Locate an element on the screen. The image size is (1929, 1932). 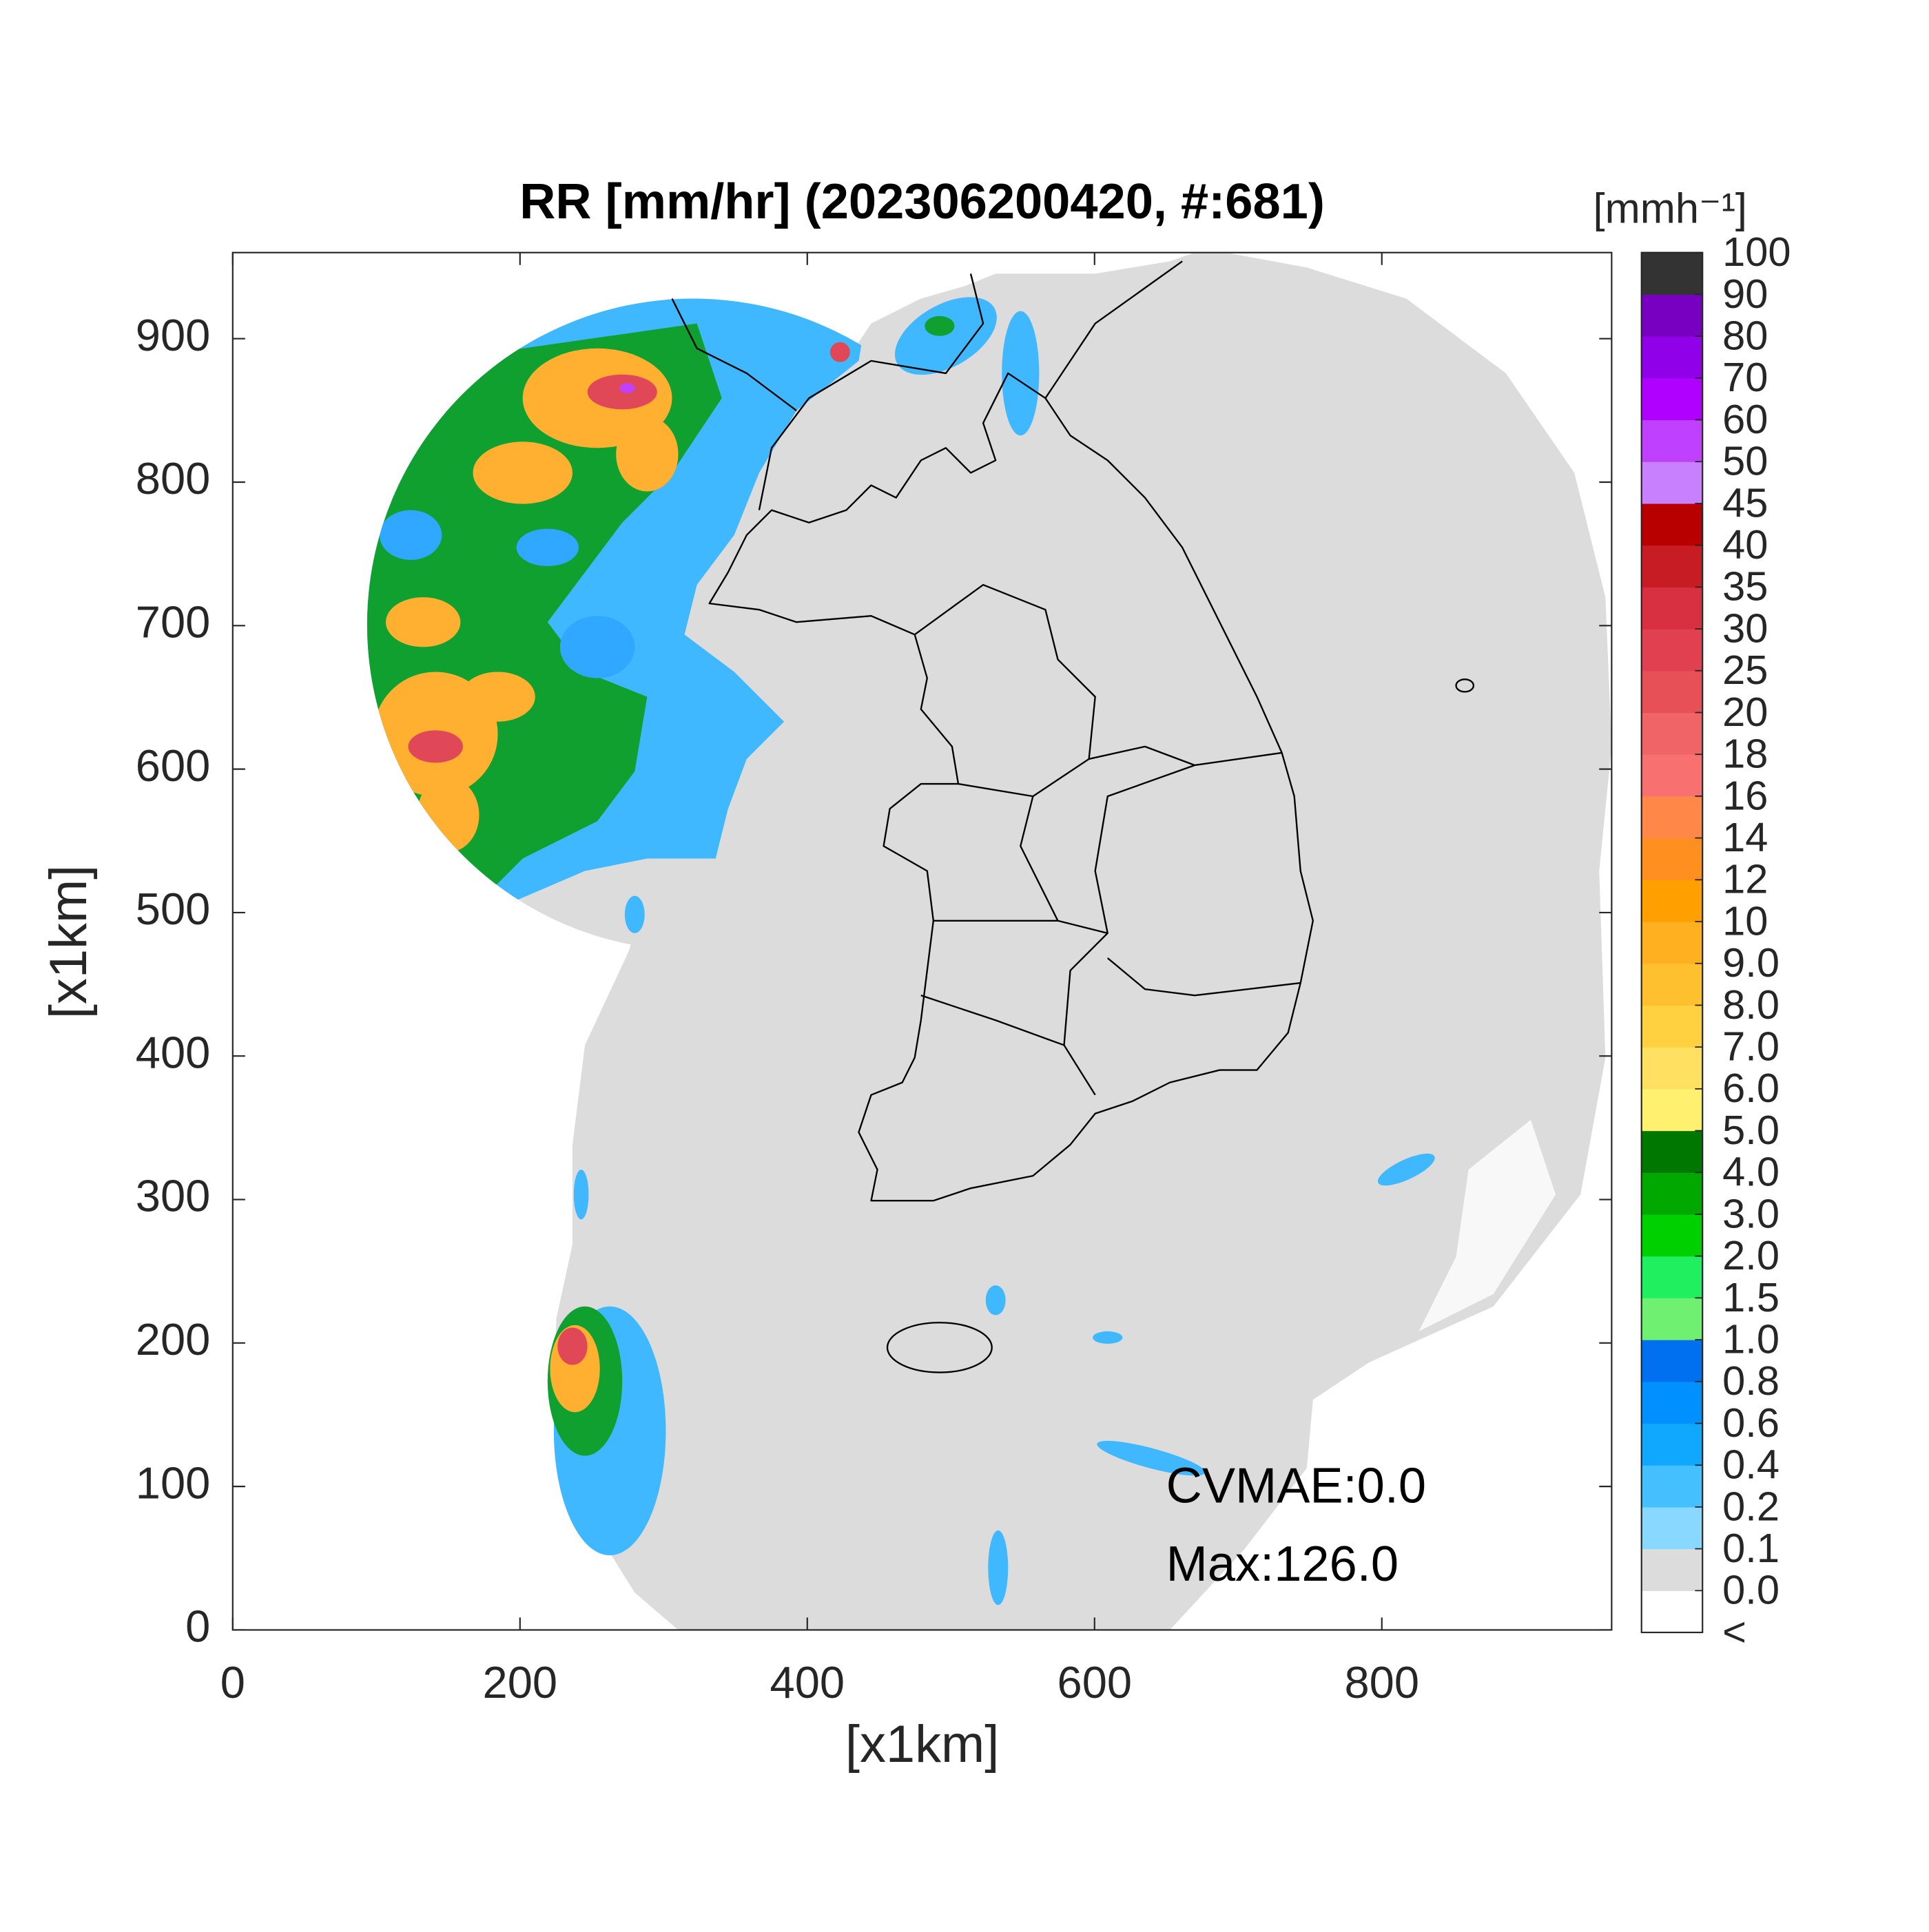
colorbar-label: 9.0 is located at coordinates (1751, 962).